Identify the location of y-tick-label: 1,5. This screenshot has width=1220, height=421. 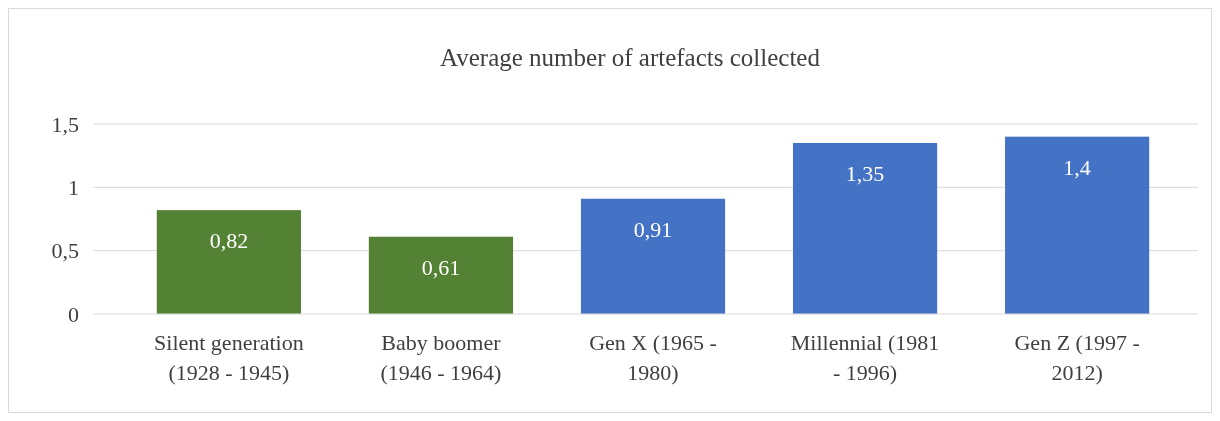
(65, 124).